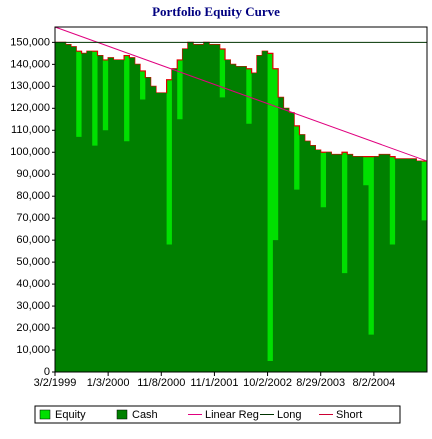 The image size is (432, 439). I want to click on y-tick-label: 120,000, so click(30, 108).